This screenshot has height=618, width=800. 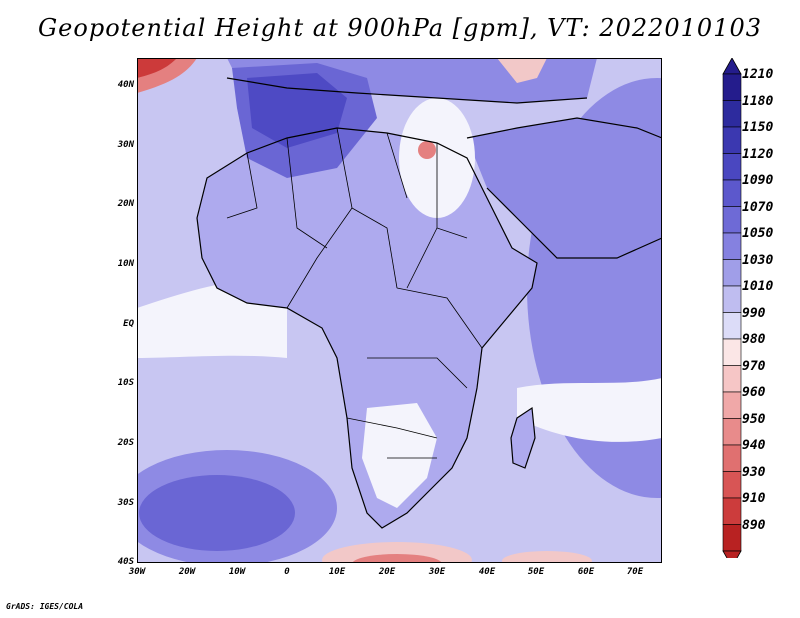 What do you see at coordinates (128, 324) in the screenshot?
I see `lat-label-eq: EQ` at bounding box center [128, 324].